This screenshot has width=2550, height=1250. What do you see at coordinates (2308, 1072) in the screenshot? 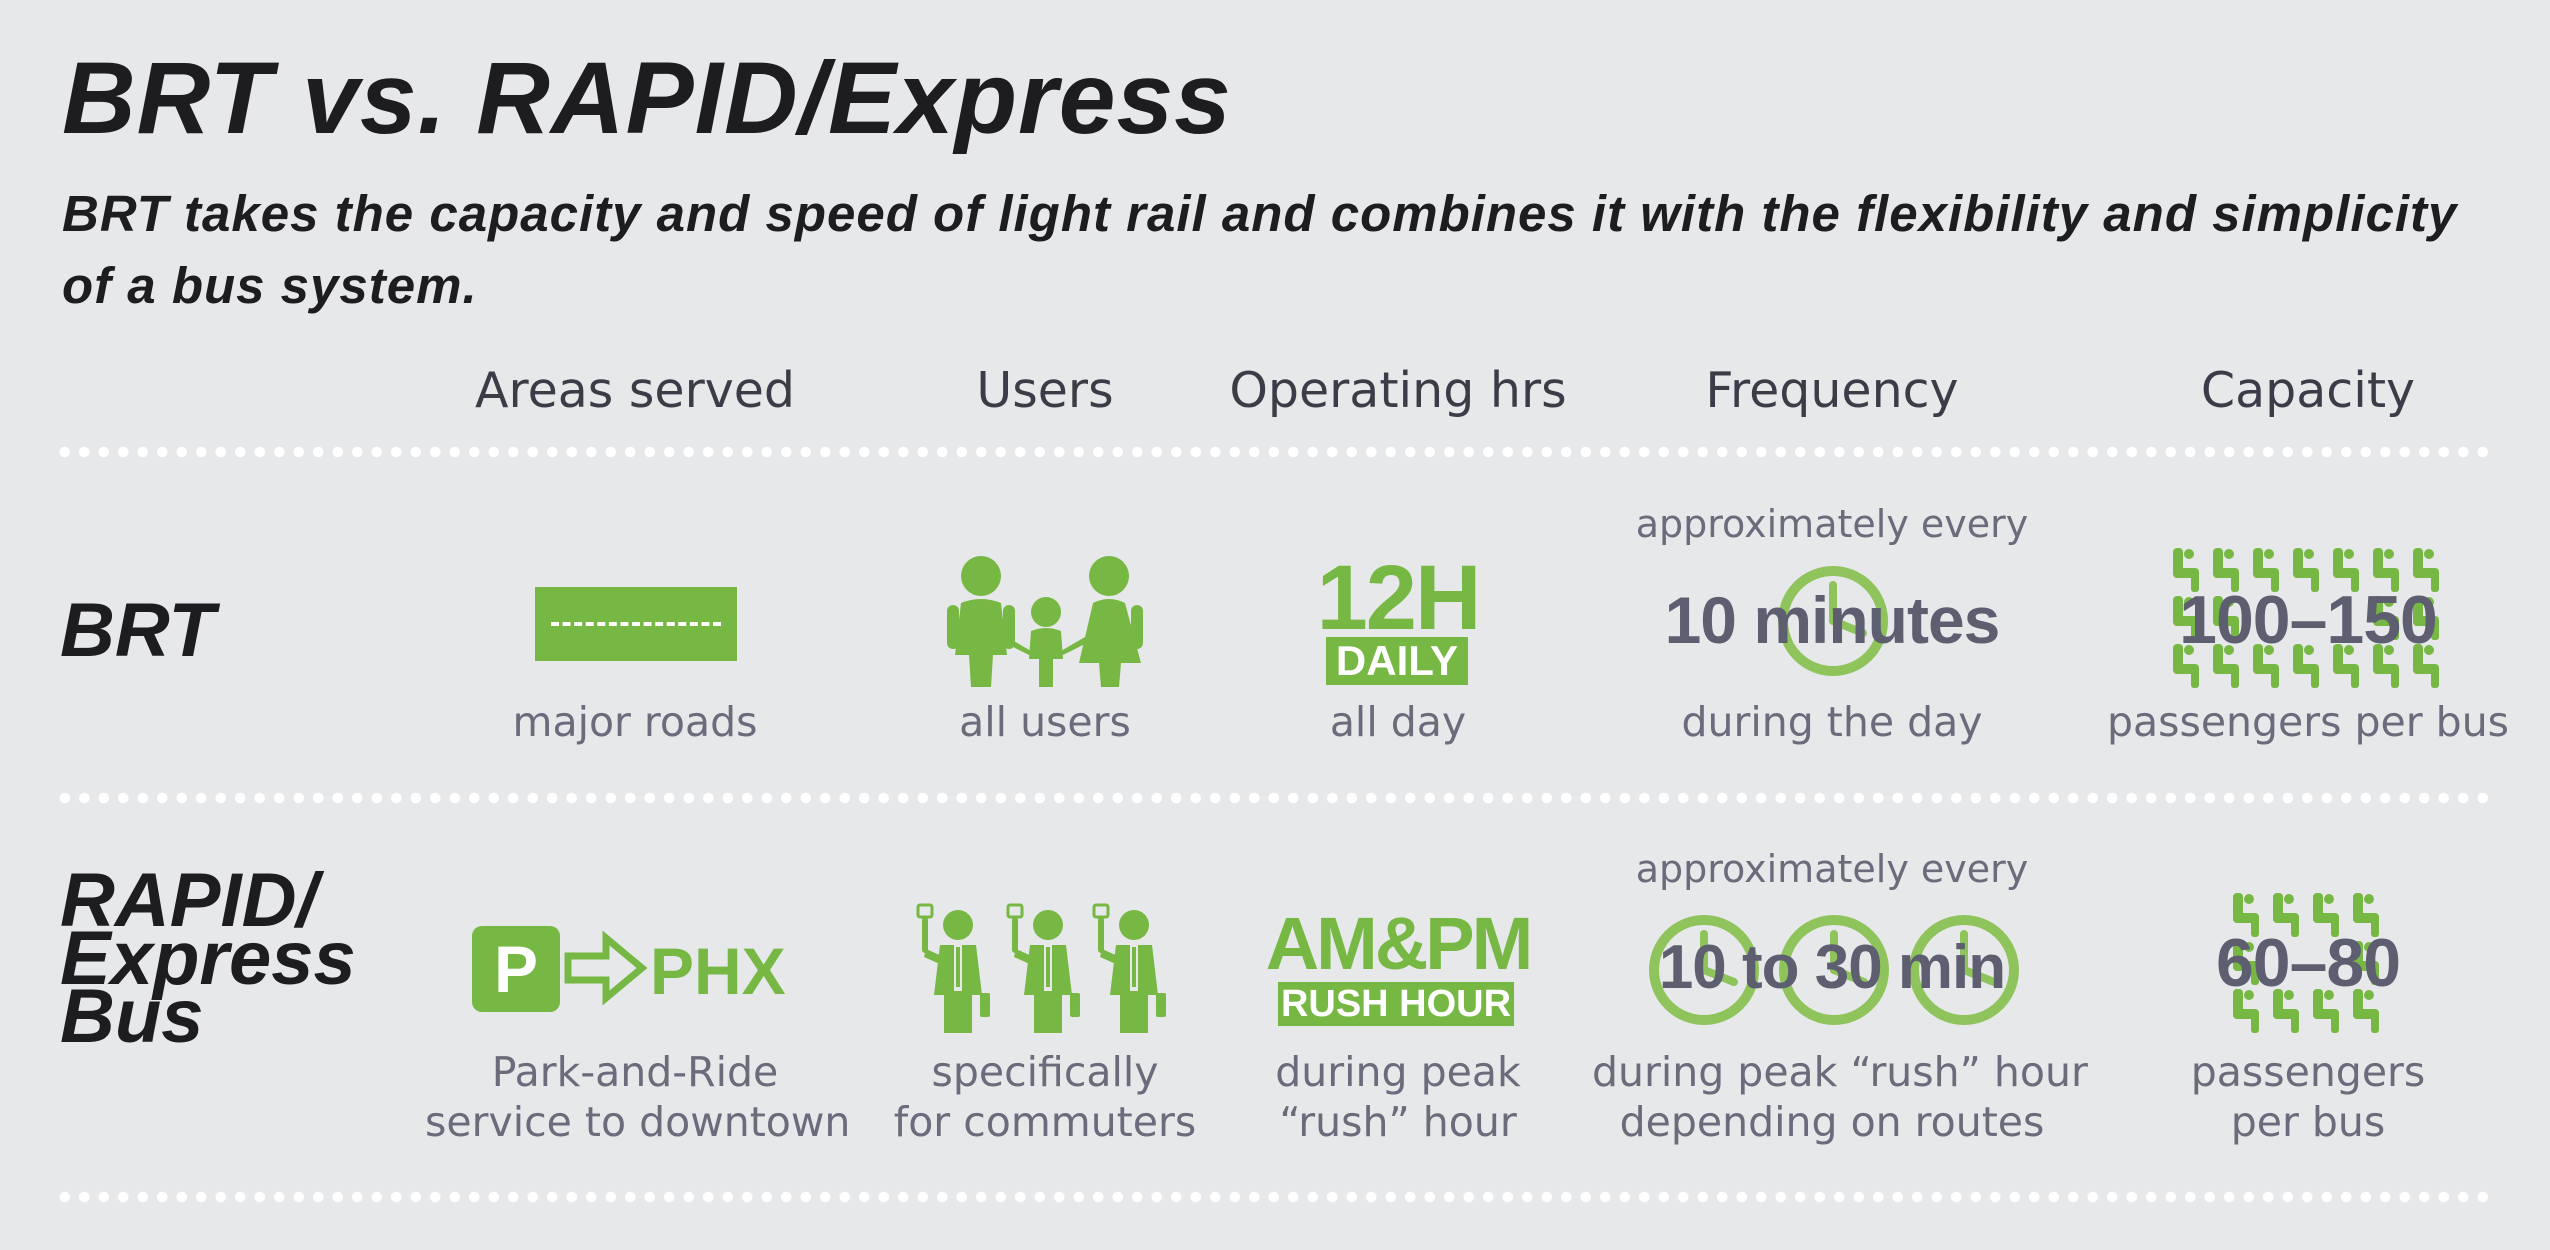
I see `caption-line: passengers` at bounding box center [2308, 1072].